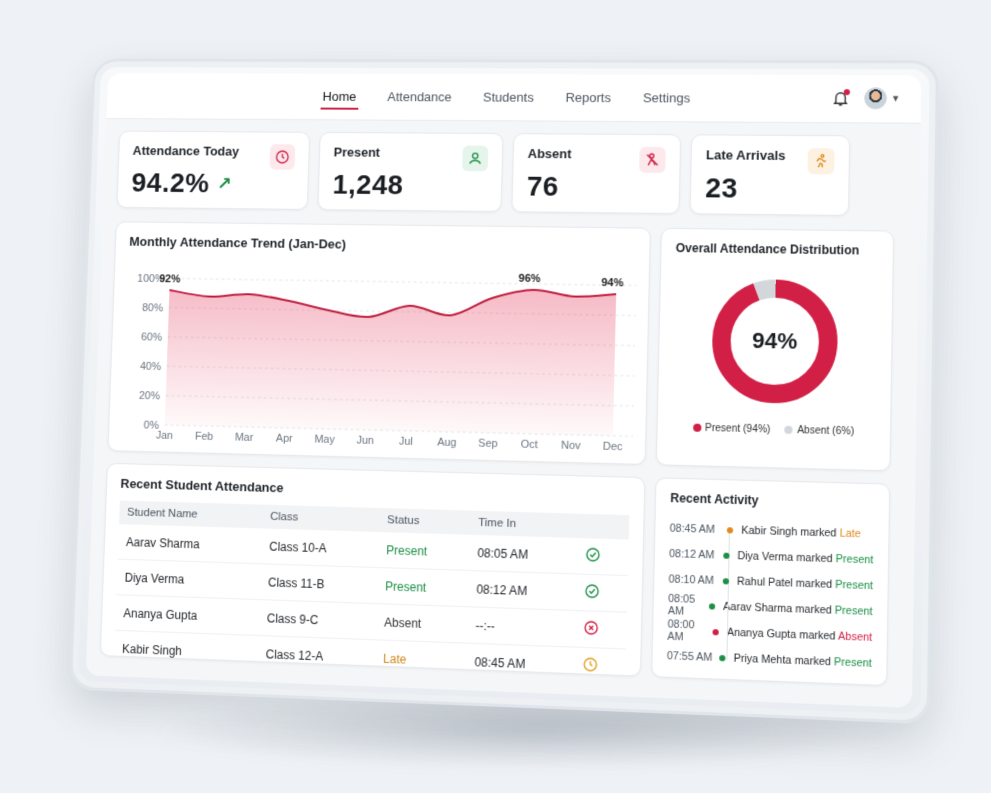 This screenshot has width=991, height=793. I want to click on activity-time: 08:10 AM, so click(691, 579).